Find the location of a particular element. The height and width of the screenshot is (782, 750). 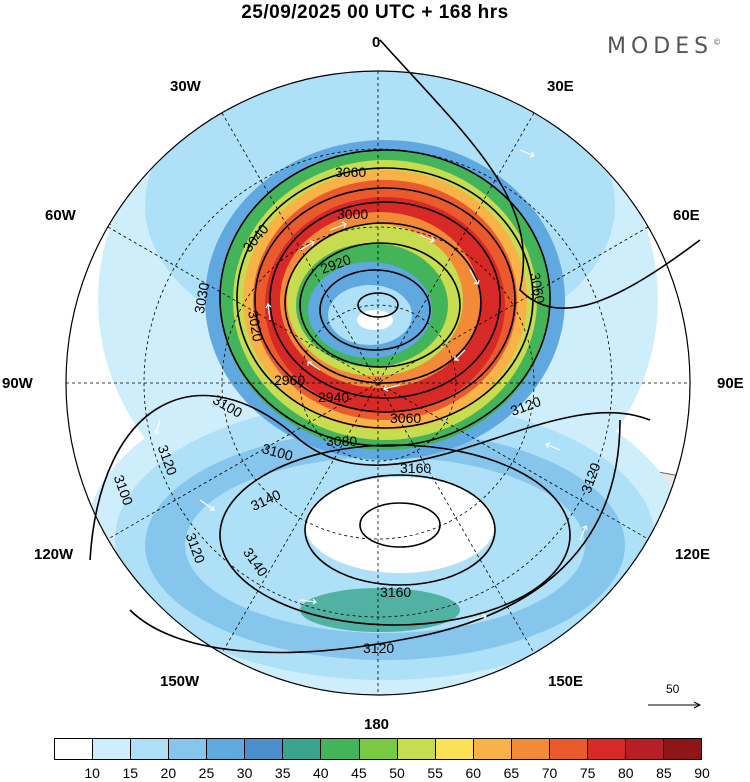

contour-label: 2940 is located at coordinates (334, 397).